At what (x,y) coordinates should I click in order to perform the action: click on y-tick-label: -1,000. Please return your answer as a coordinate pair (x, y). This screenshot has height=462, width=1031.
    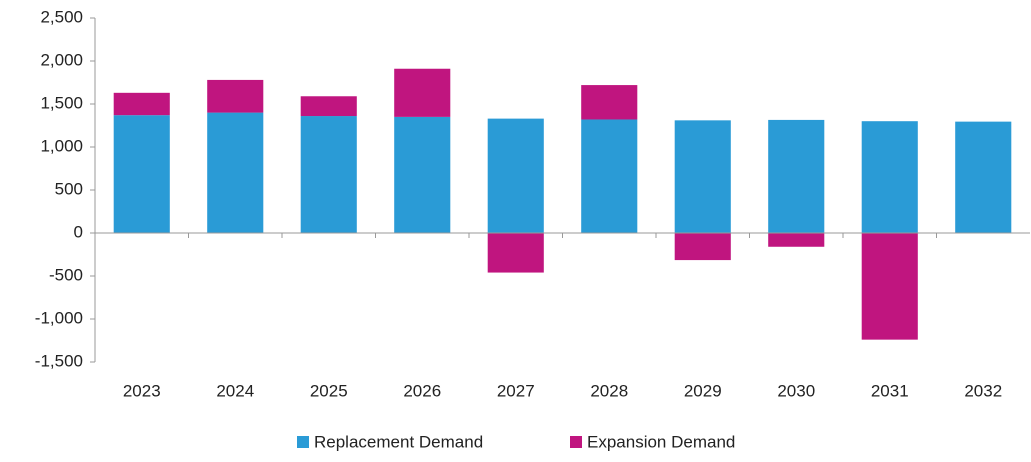
    Looking at the image, I should click on (59, 317).